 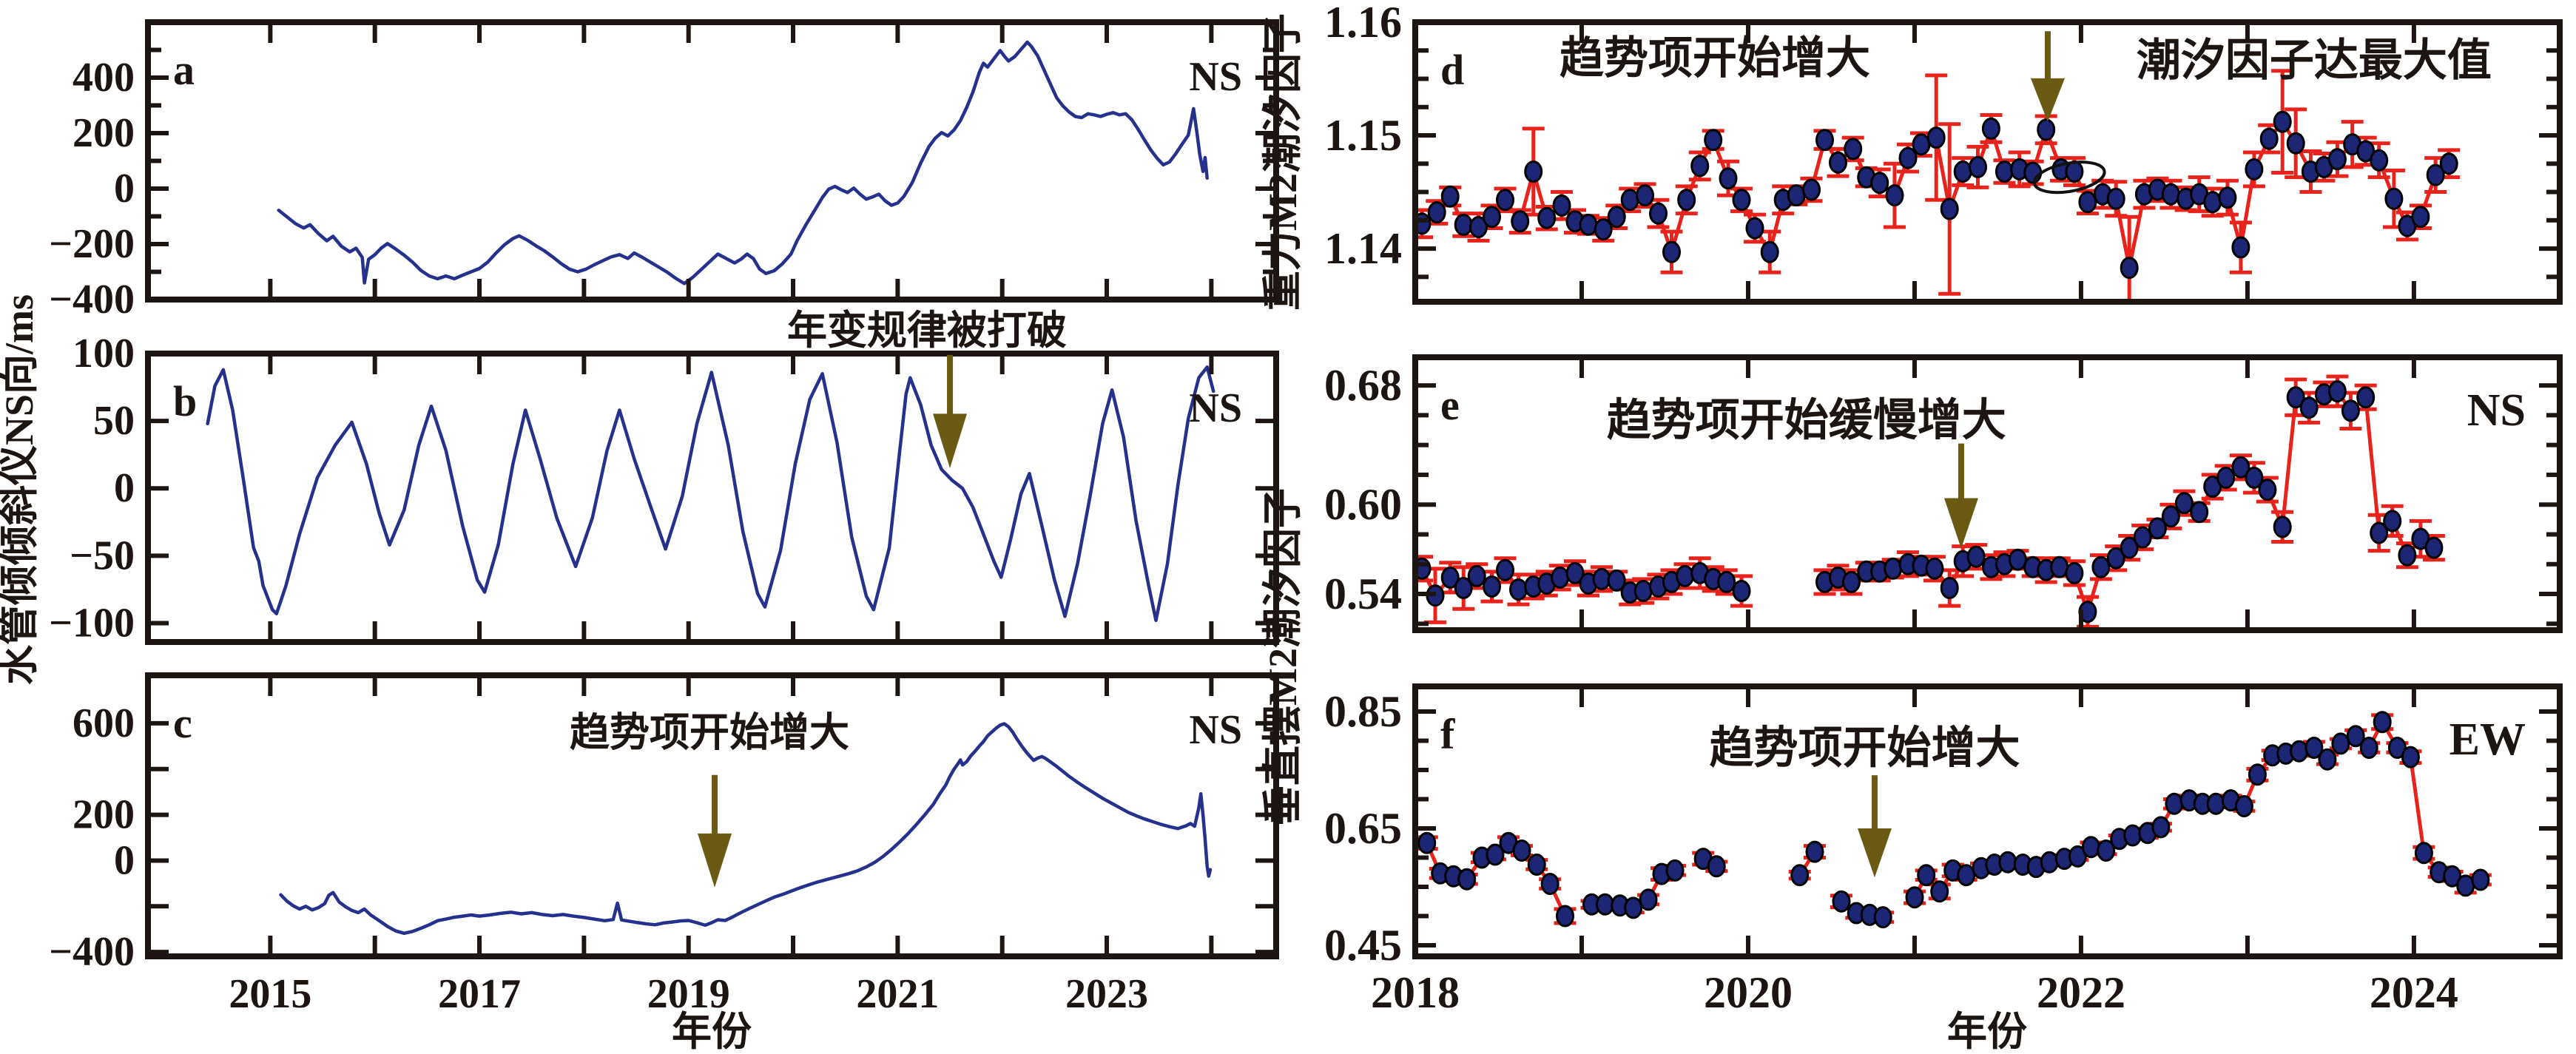 I want to click on y-tick-label: 1.15, so click(x=1363, y=135).